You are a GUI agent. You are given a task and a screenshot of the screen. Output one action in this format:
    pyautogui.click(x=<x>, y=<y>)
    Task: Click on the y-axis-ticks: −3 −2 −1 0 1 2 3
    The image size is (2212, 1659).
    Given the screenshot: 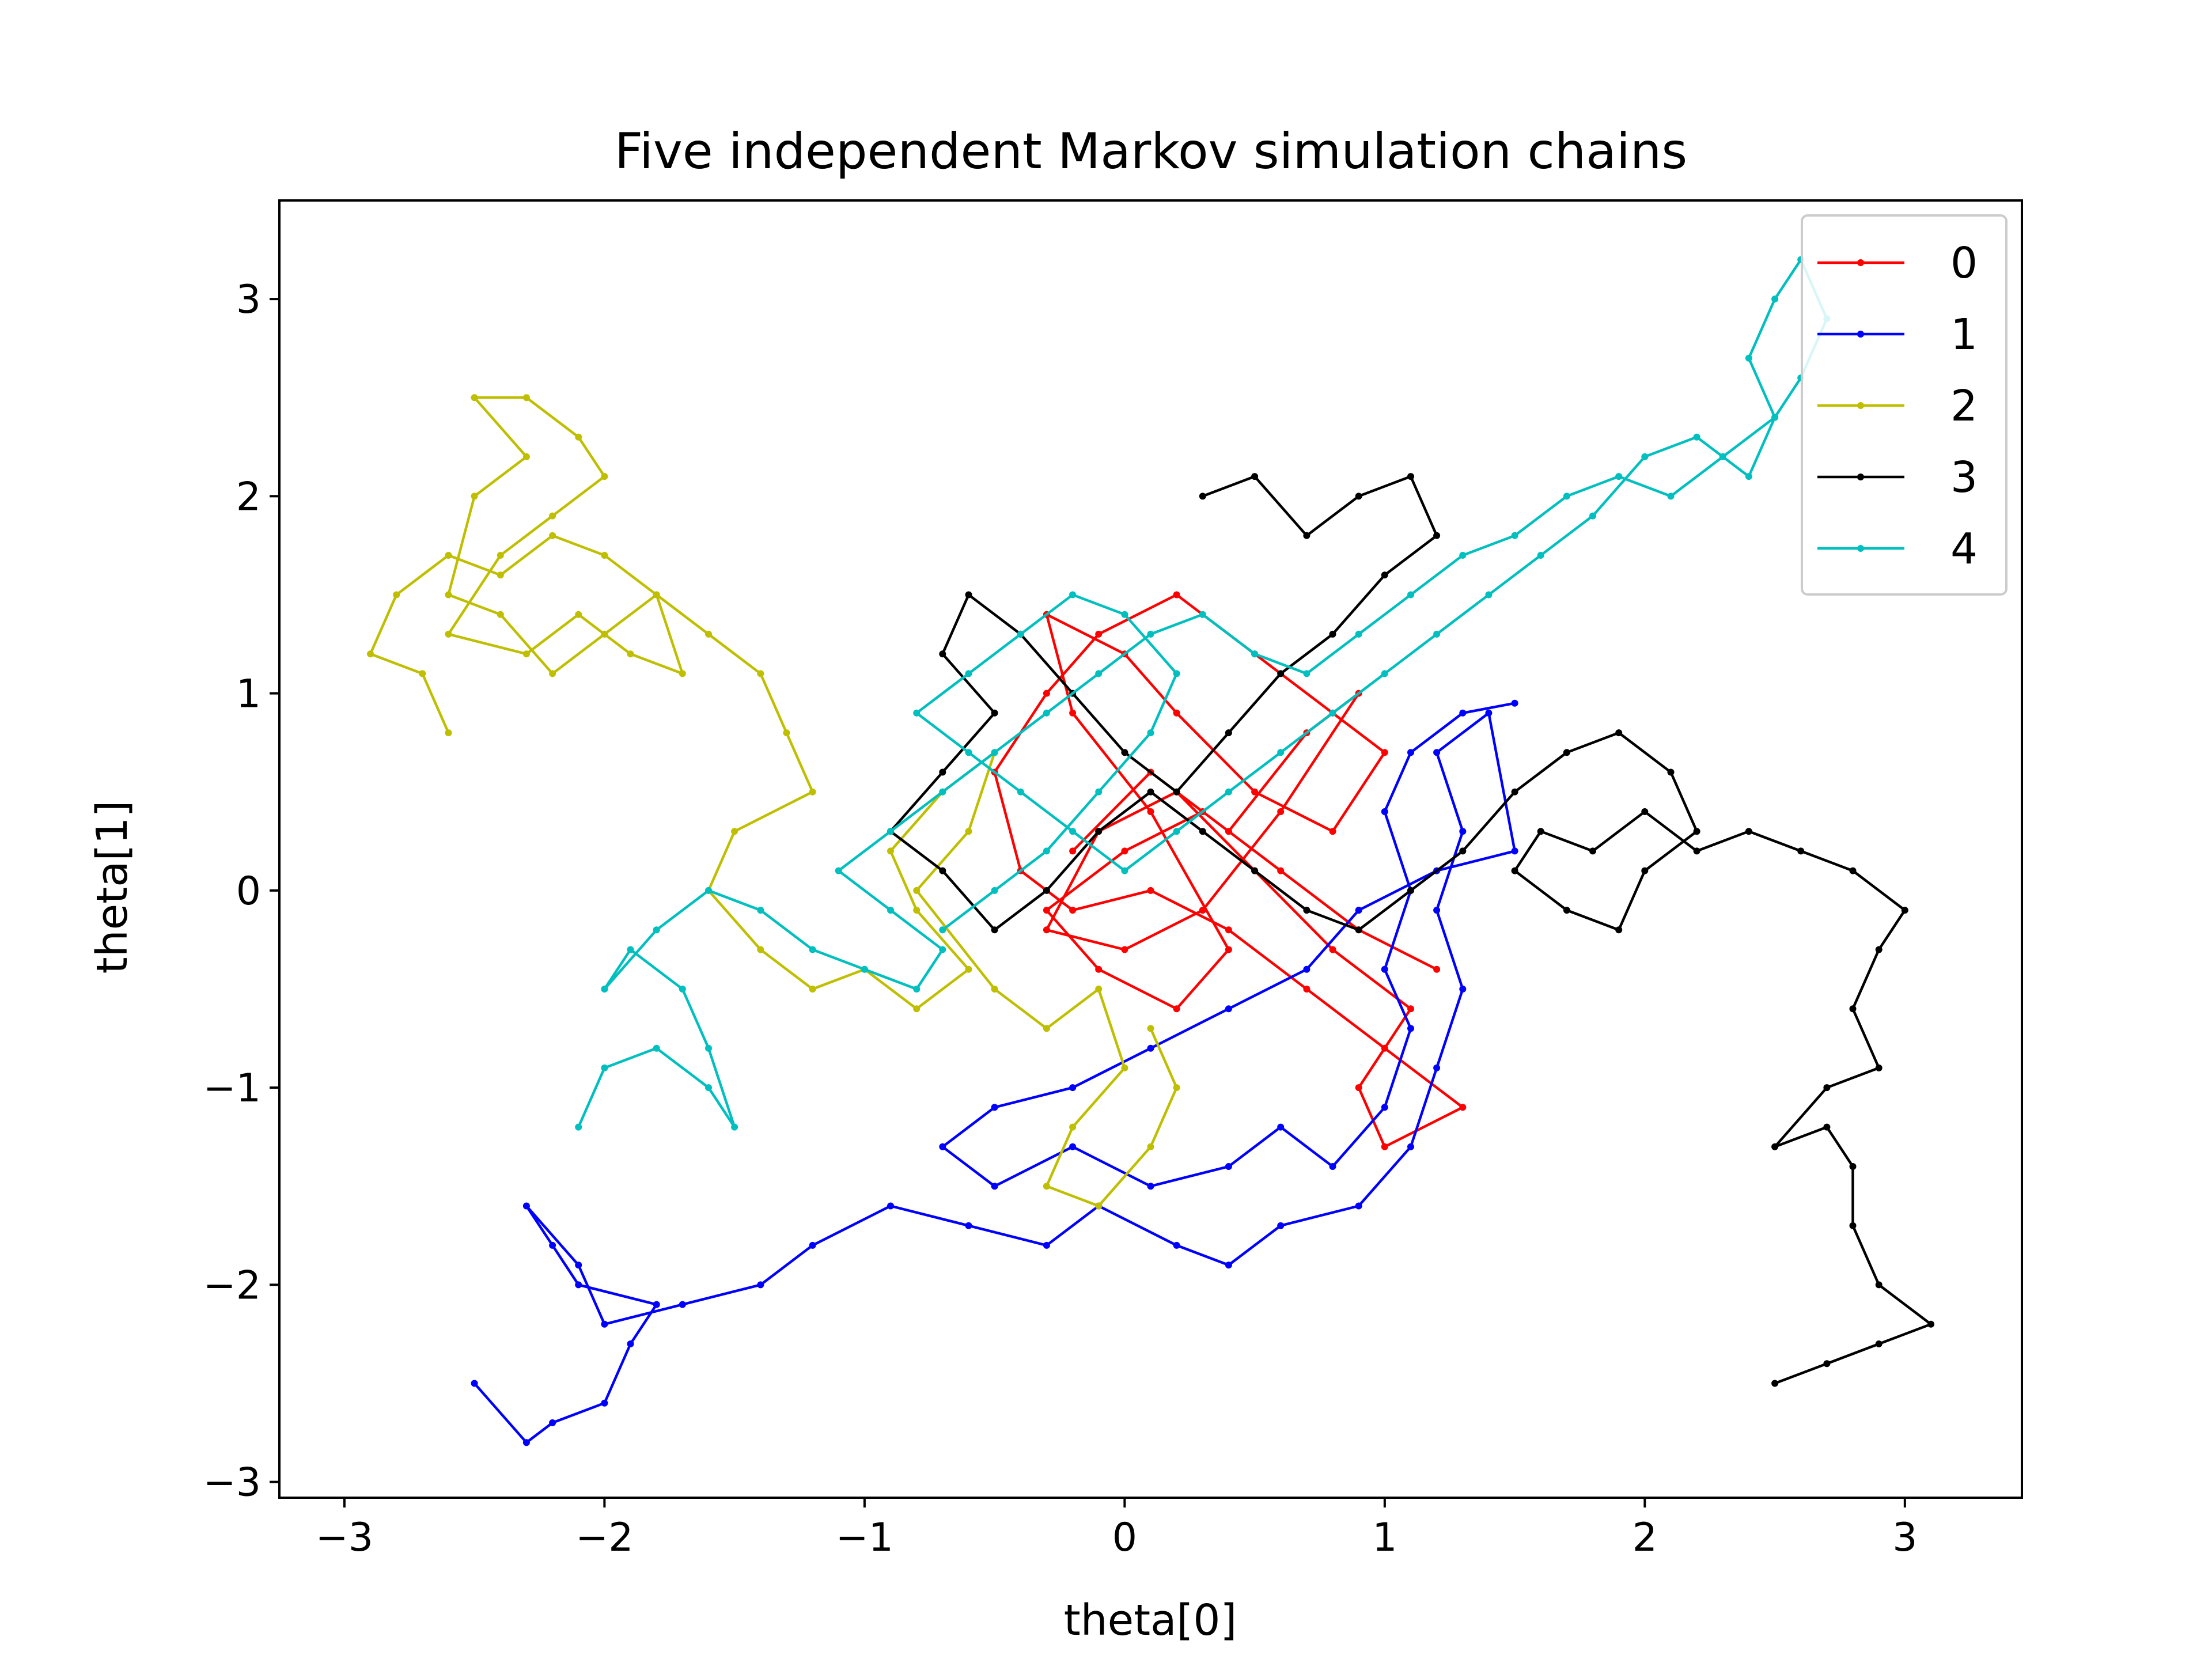 What is the action you would take?
    pyautogui.click(x=241, y=891)
    